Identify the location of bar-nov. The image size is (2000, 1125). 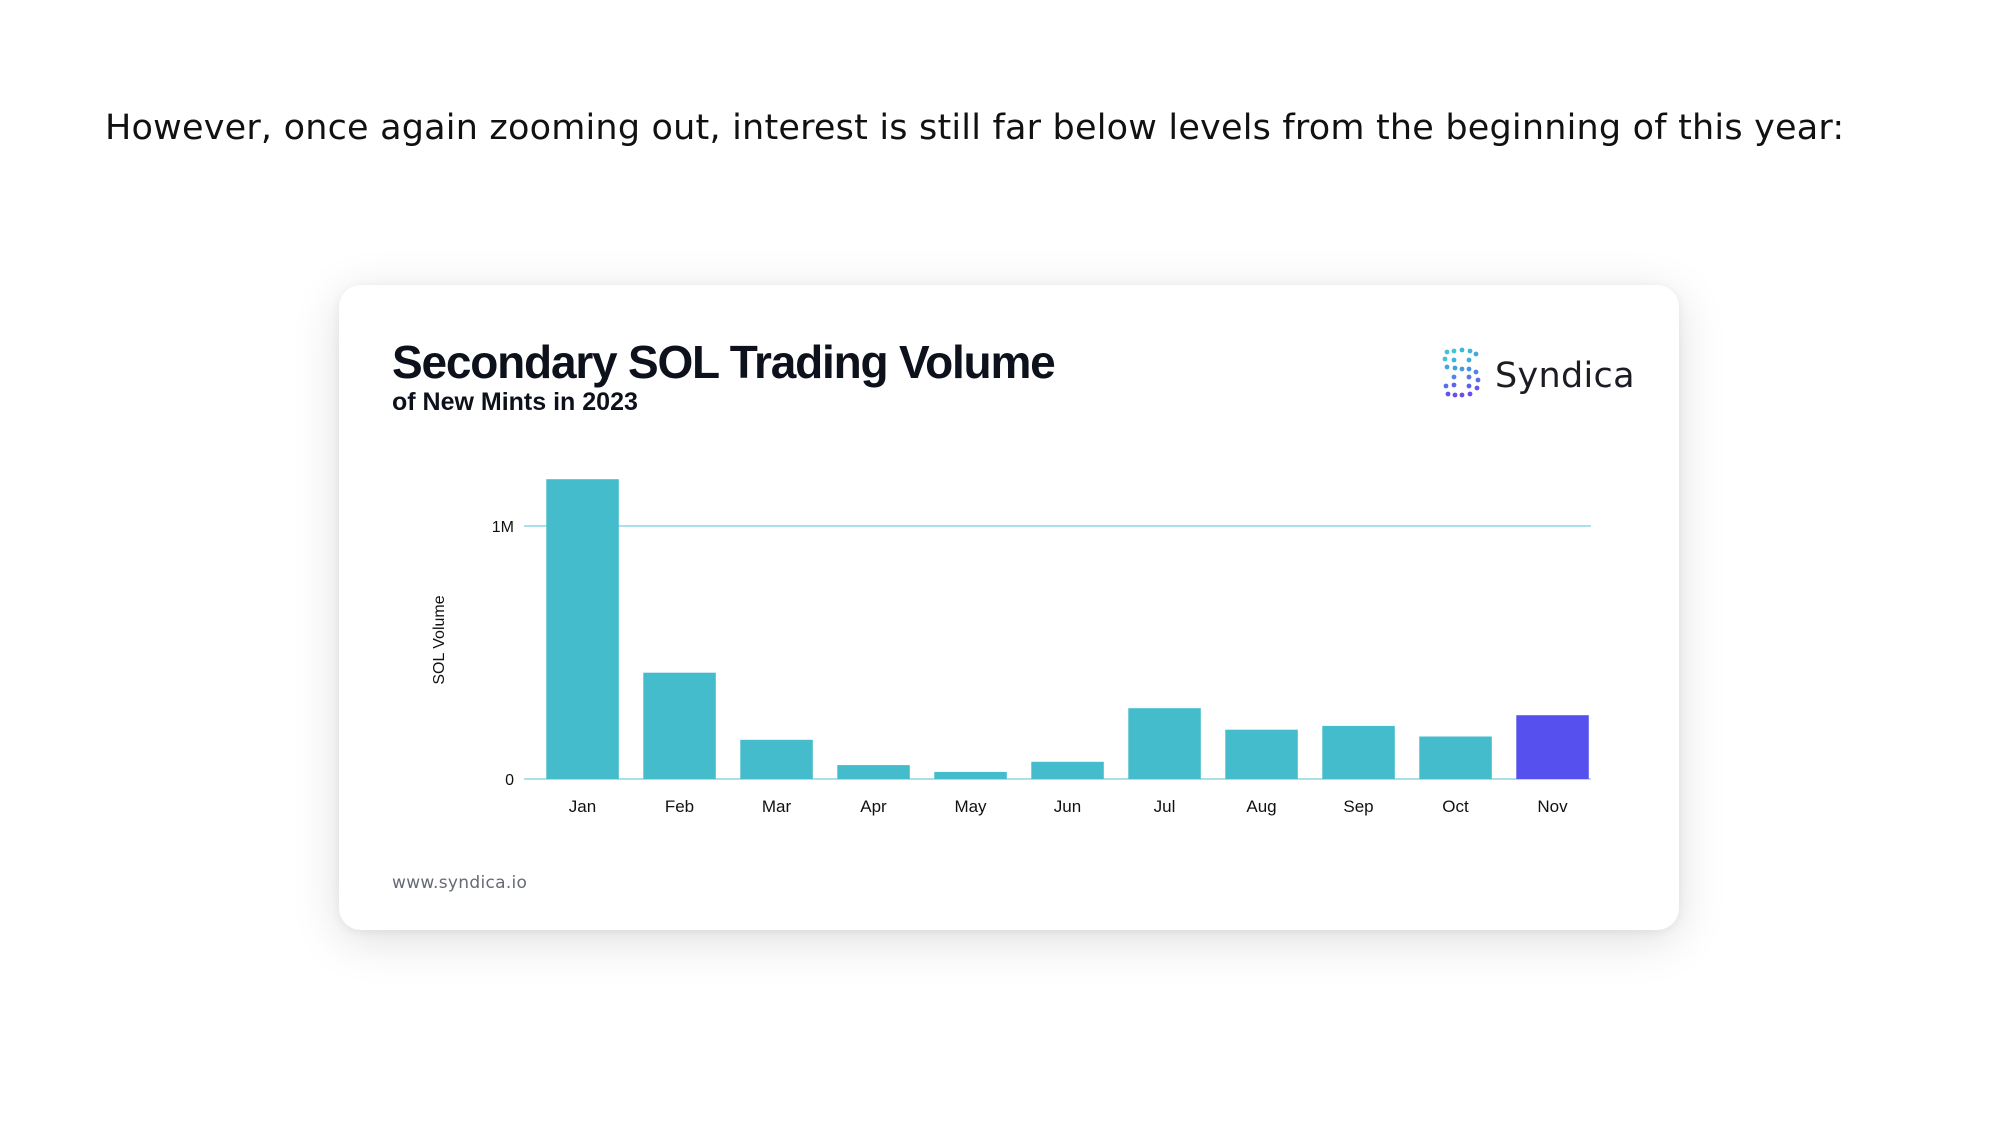
(1552, 747).